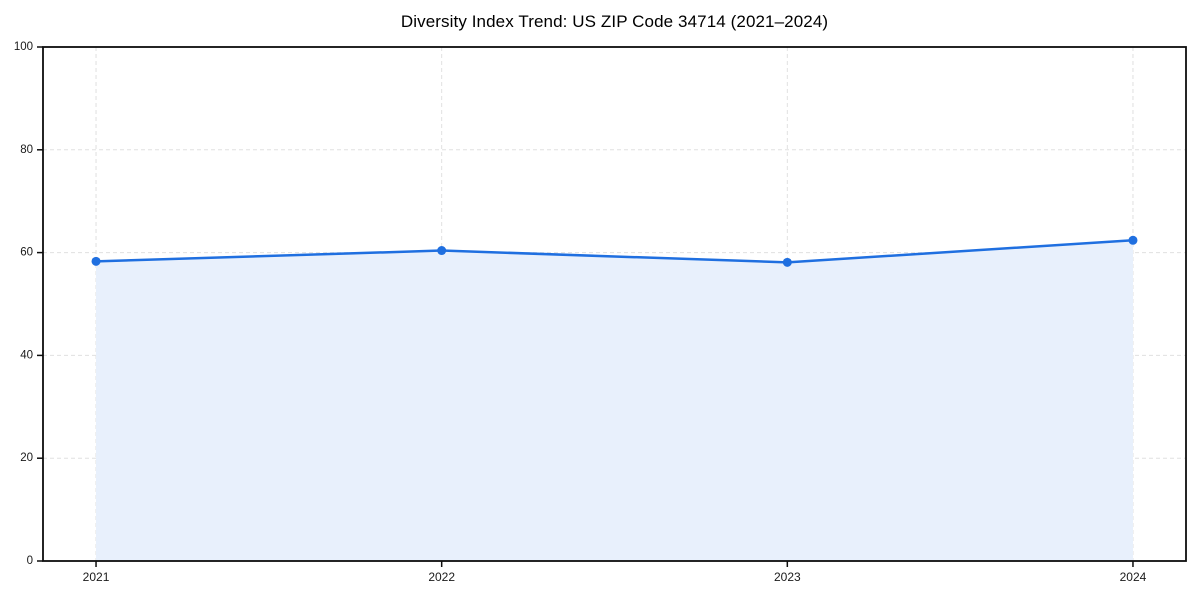  I want to click on trend-line, so click(614, 251).